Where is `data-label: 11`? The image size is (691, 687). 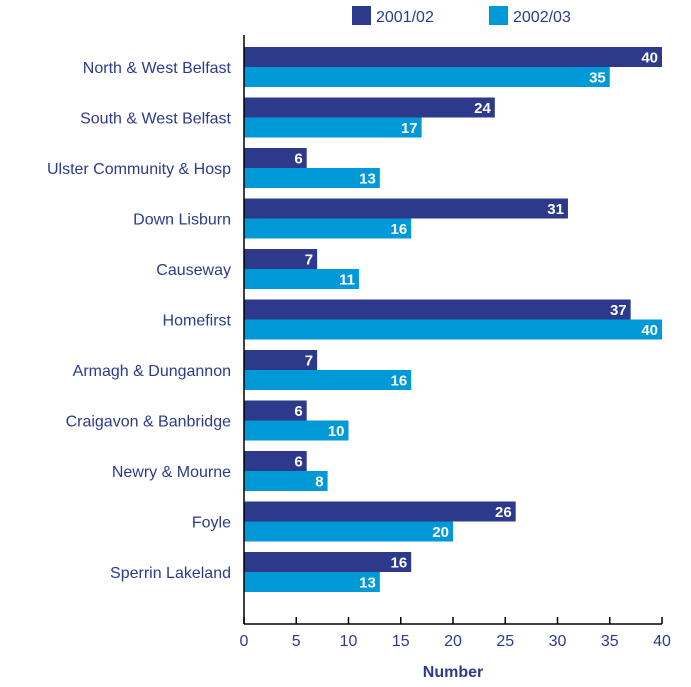 data-label: 11 is located at coordinates (347, 280).